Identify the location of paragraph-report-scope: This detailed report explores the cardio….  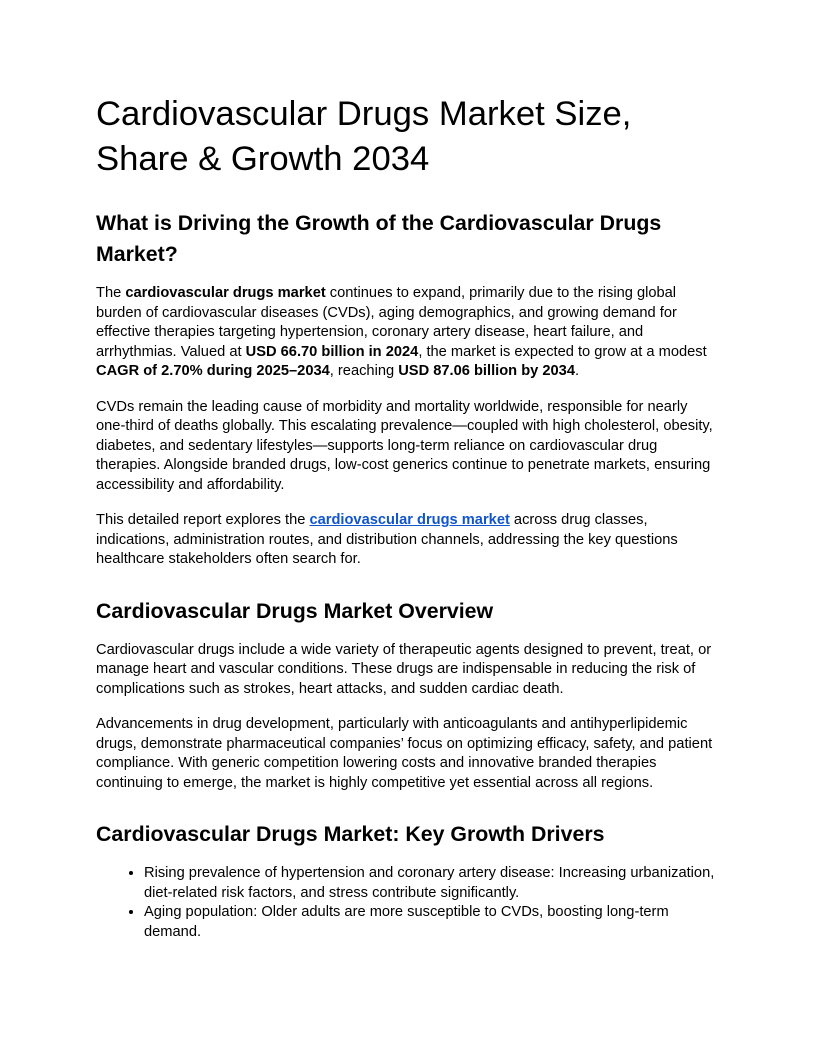
(408, 540).